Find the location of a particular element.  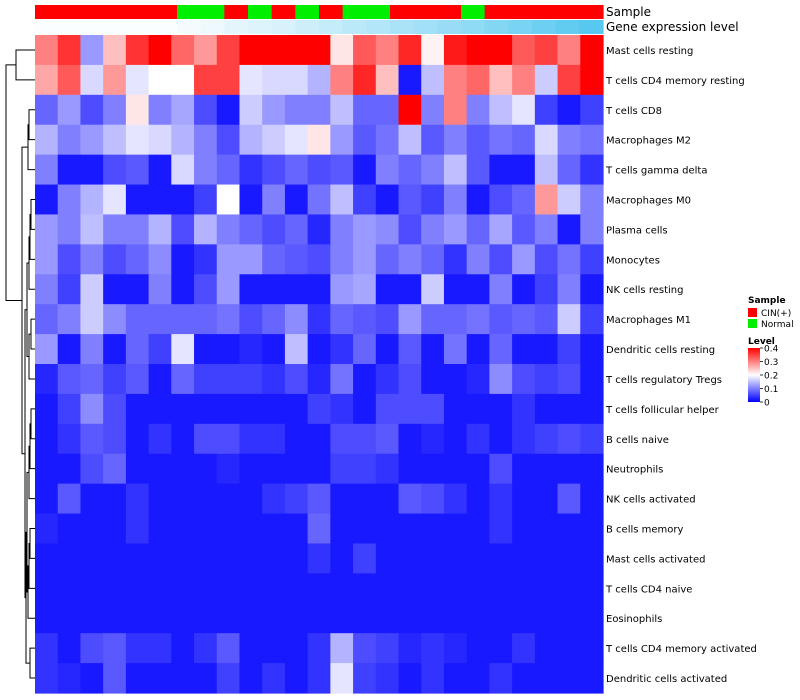

dendrogram-branch is located at coordinates (32, 663).